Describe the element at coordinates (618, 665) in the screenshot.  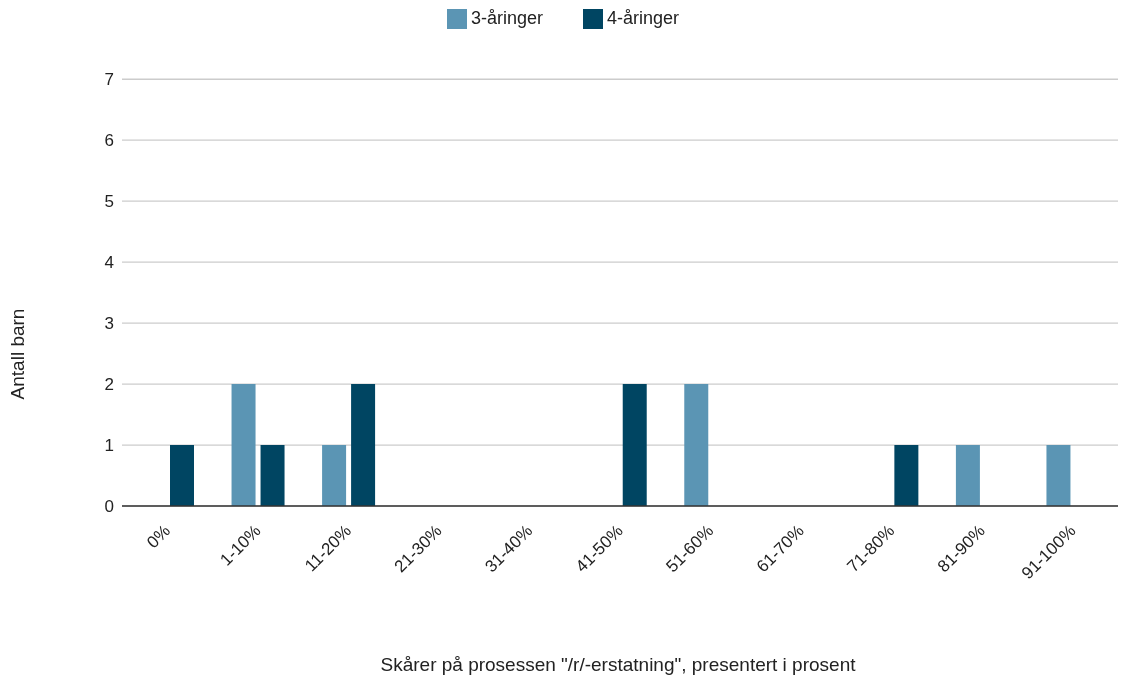
I see `x-axis-title: Skårer på prosessen "/r/-erstatning", presentert i prosent` at that location.